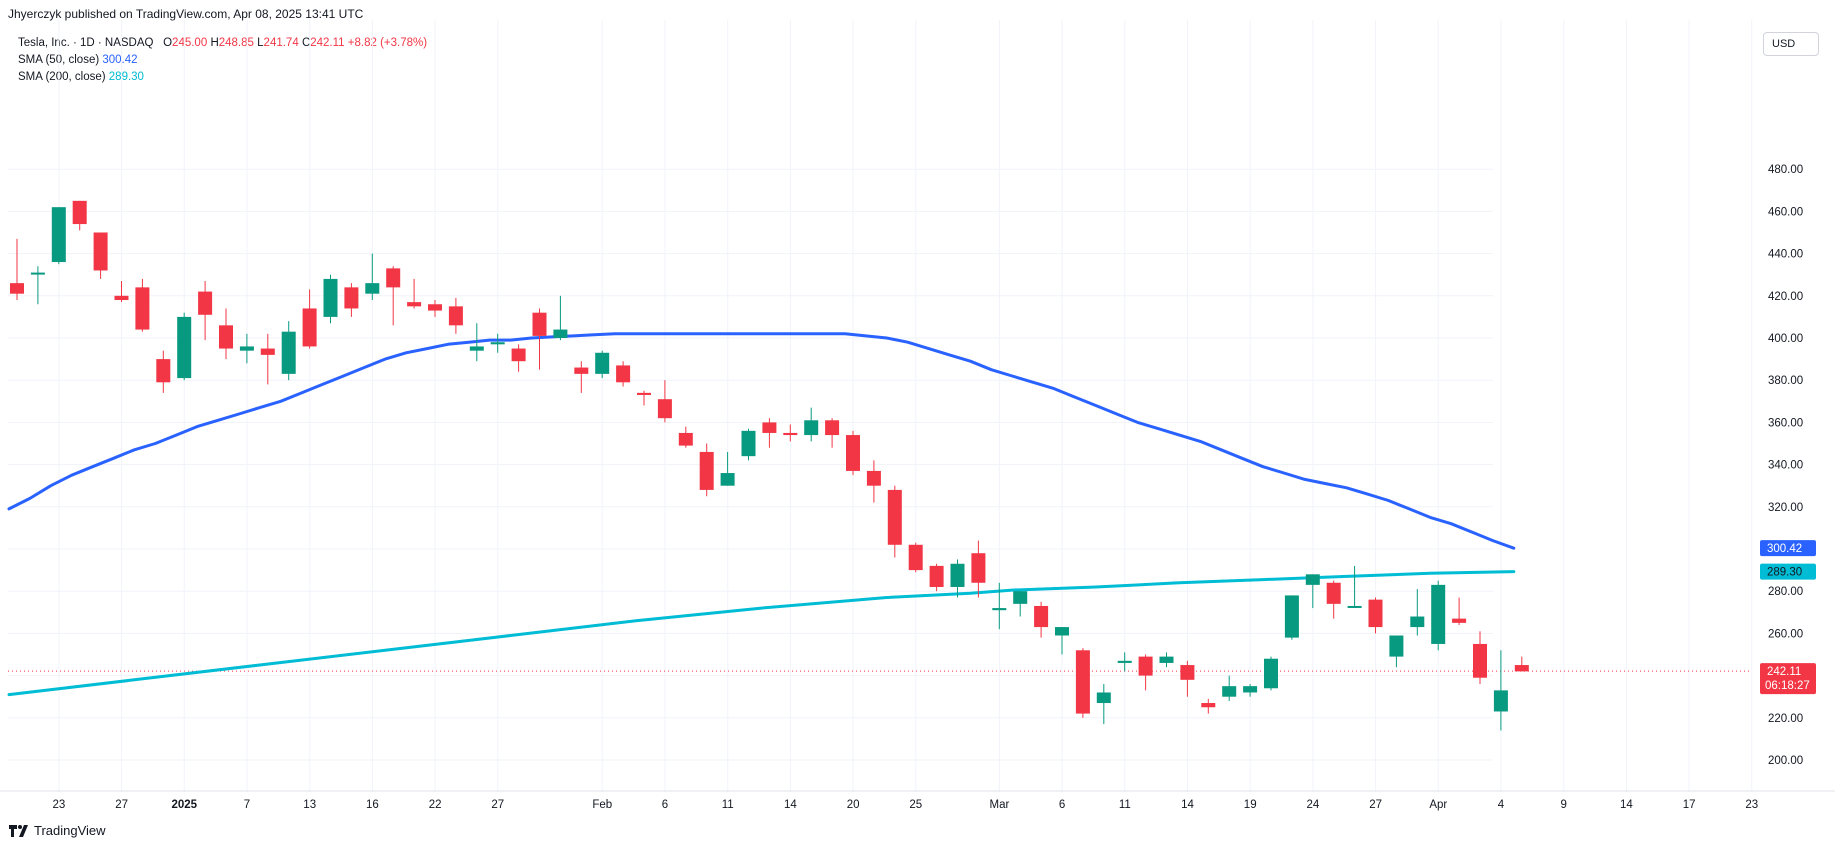 This screenshot has height=849, width=1835. Describe the element at coordinates (120, 60) in the screenshot. I see `sma50-value: 300.42` at that location.